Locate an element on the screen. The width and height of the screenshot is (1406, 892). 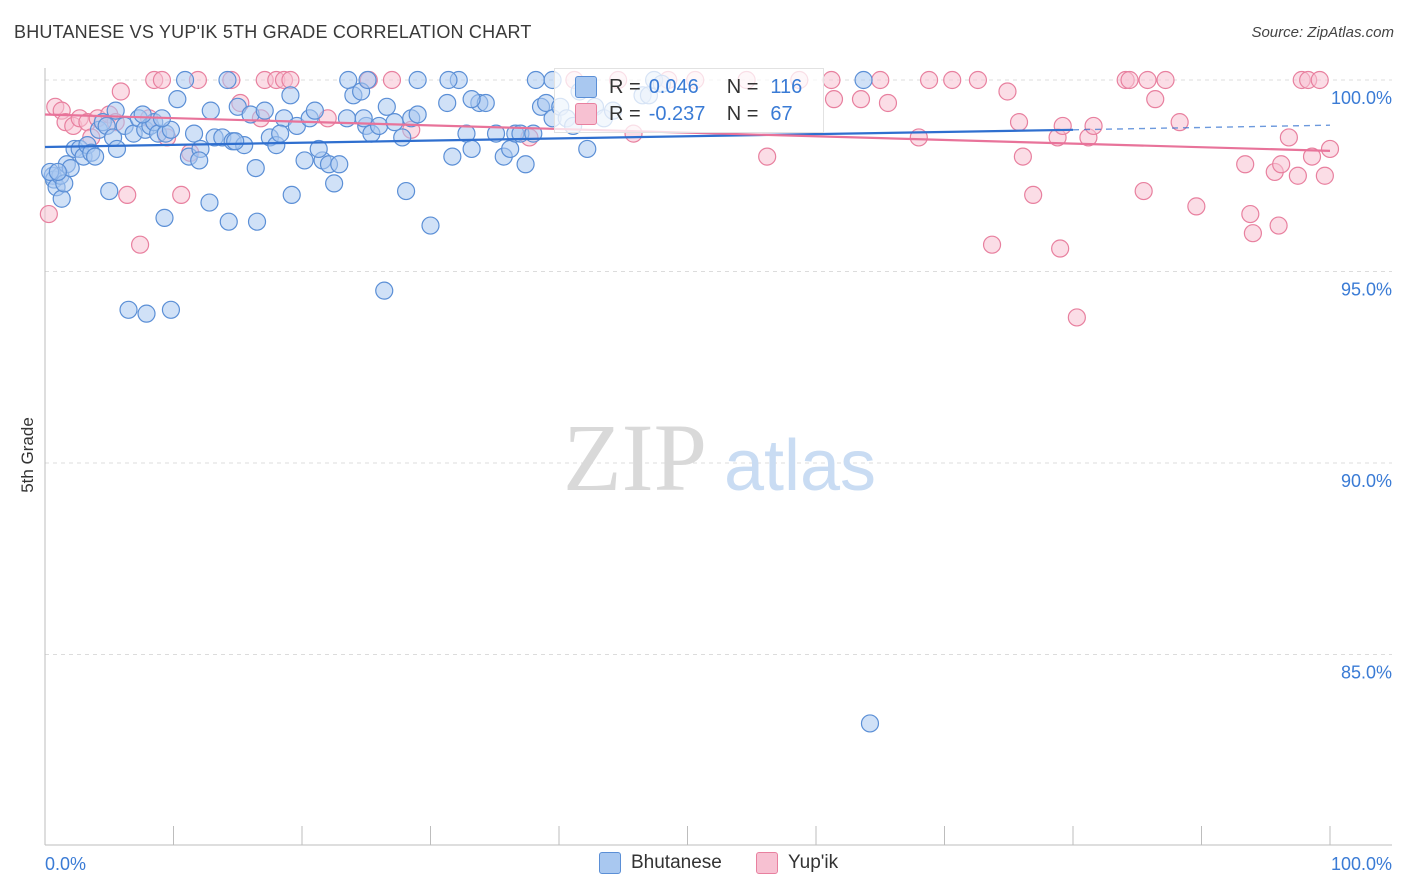
series-legend: Bhutanese Yup'ik is located at coordinates (703, 865).